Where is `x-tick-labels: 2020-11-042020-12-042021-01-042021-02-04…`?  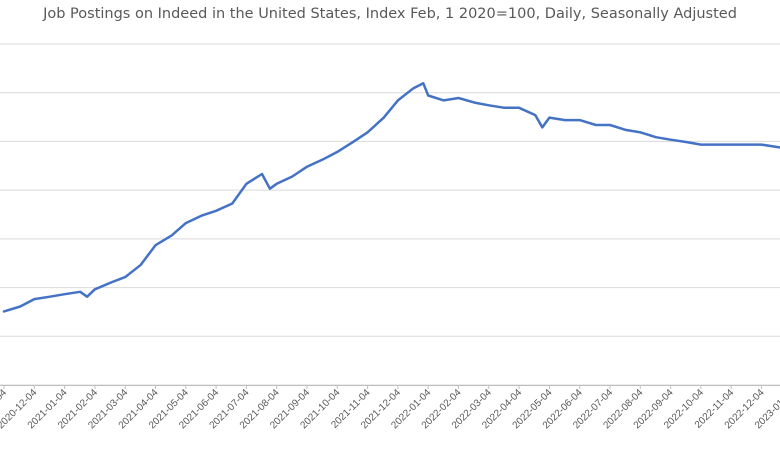
x-tick-labels: 2020-11-042020-12-042021-01-042021-02-04… is located at coordinates (390, 409).